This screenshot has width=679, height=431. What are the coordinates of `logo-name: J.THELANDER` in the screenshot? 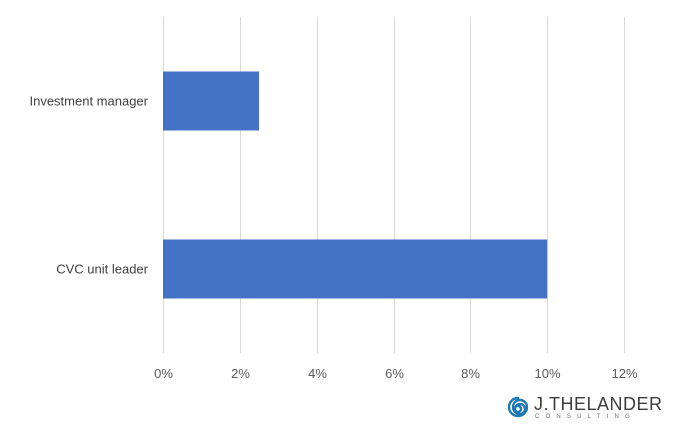 It's located at (598, 404).